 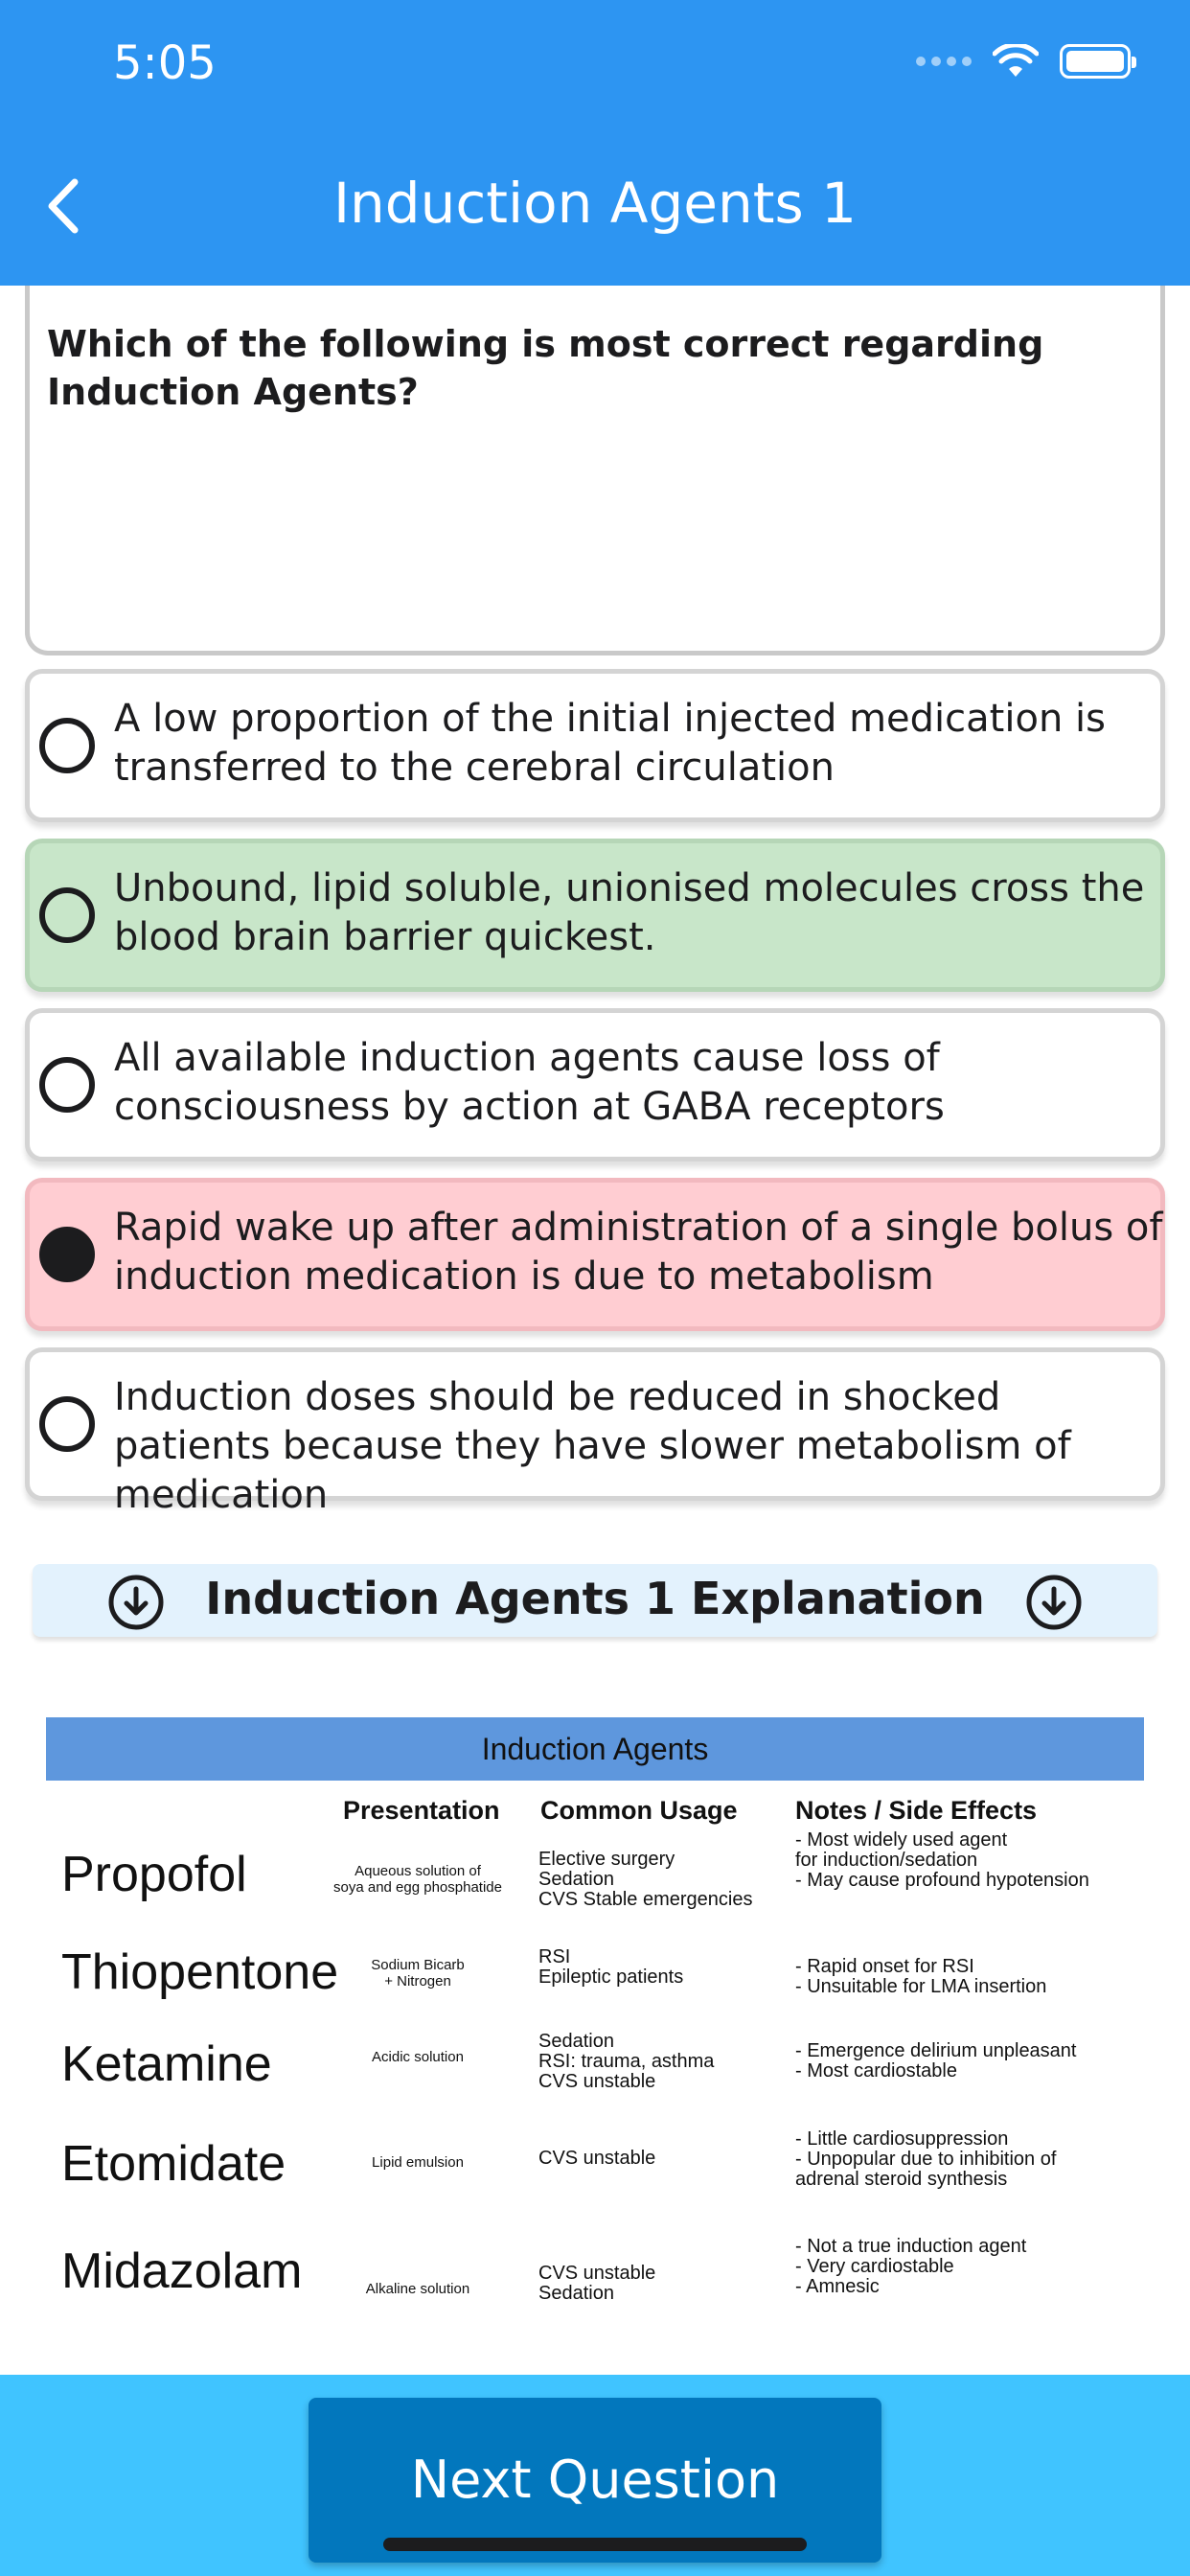 I want to click on drug-name: Midazolam, so click(x=182, y=2271).